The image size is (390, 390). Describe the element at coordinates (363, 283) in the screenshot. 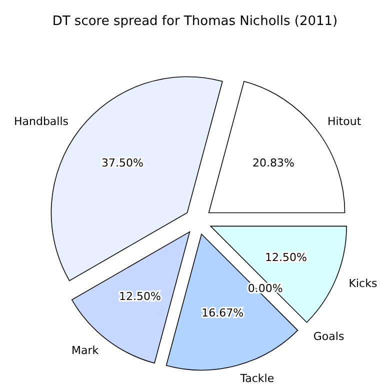

I see `slice-label: Kicks` at that location.